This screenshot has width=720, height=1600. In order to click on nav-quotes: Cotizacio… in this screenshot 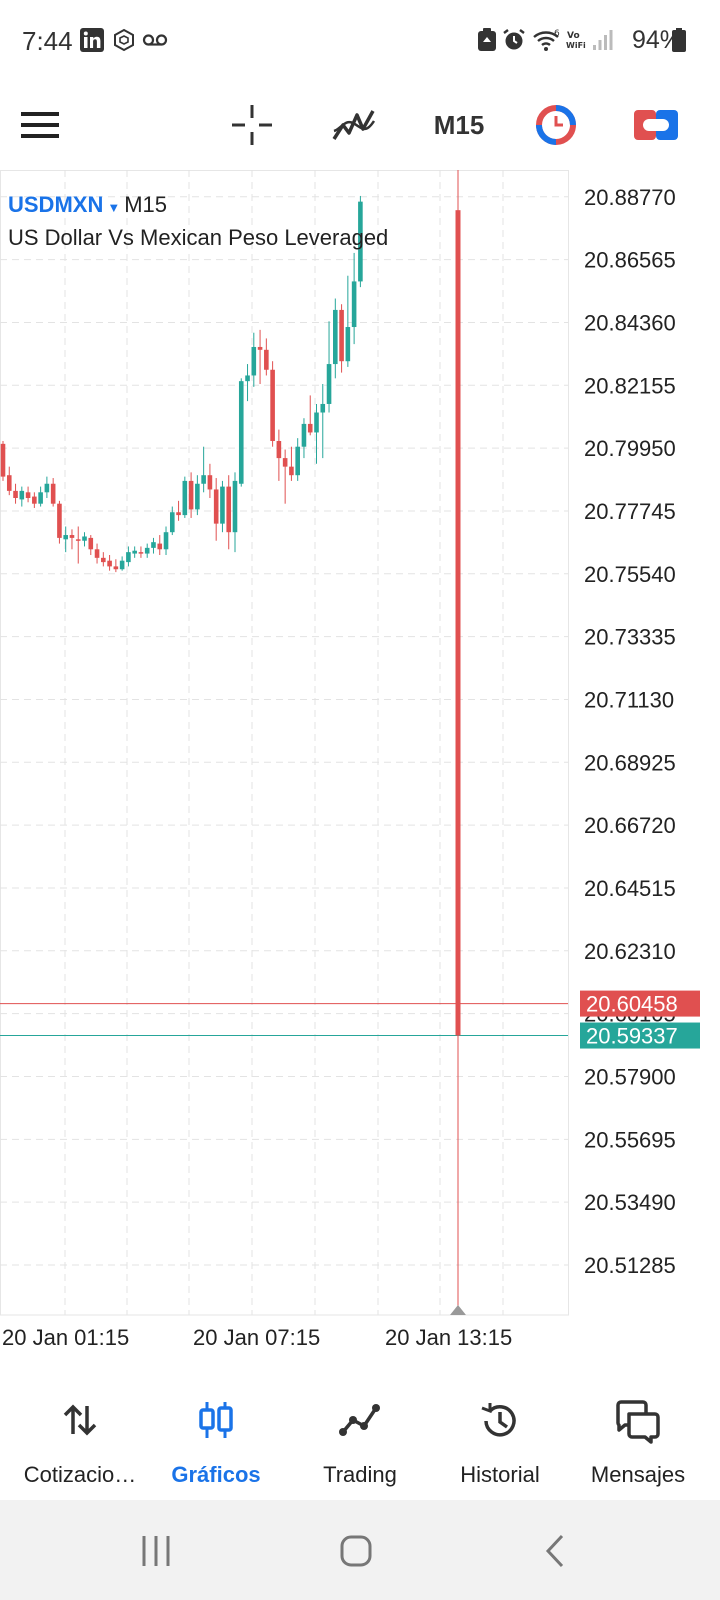, I will do `click(80, 1440)`.